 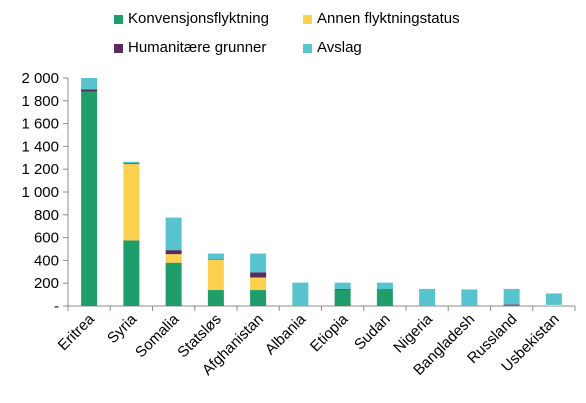 What do you see at coordinates (307, 48) in the screenshot?
I see `legend-swatch-avslag` at bounding box center [307, 48].